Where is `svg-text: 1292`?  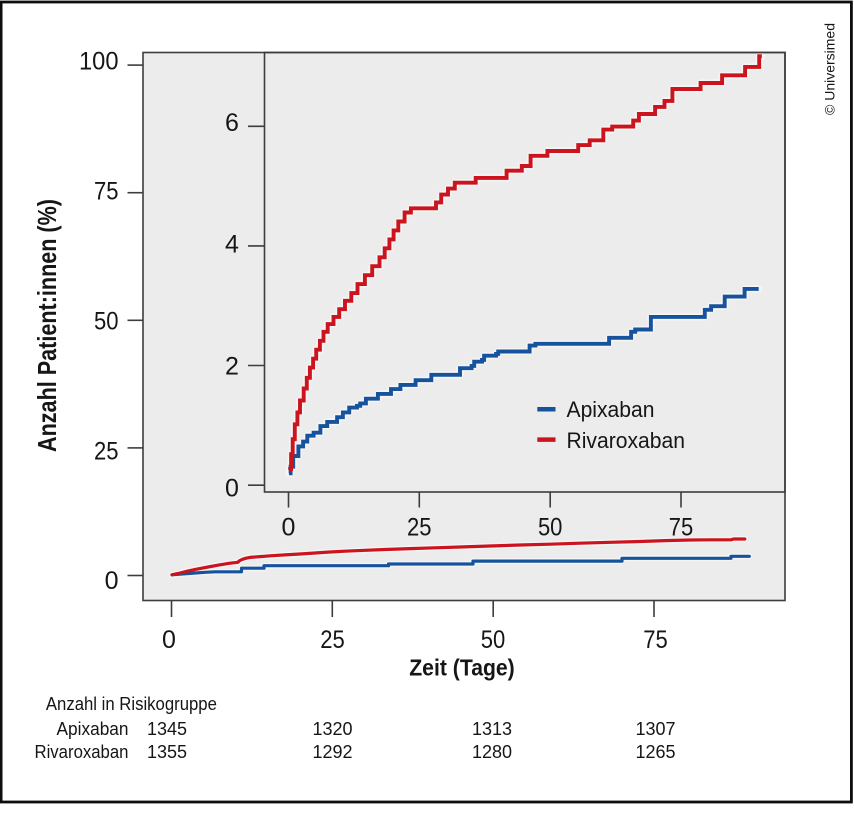
svg-text: 1292 is located at coordinates (332, 752).